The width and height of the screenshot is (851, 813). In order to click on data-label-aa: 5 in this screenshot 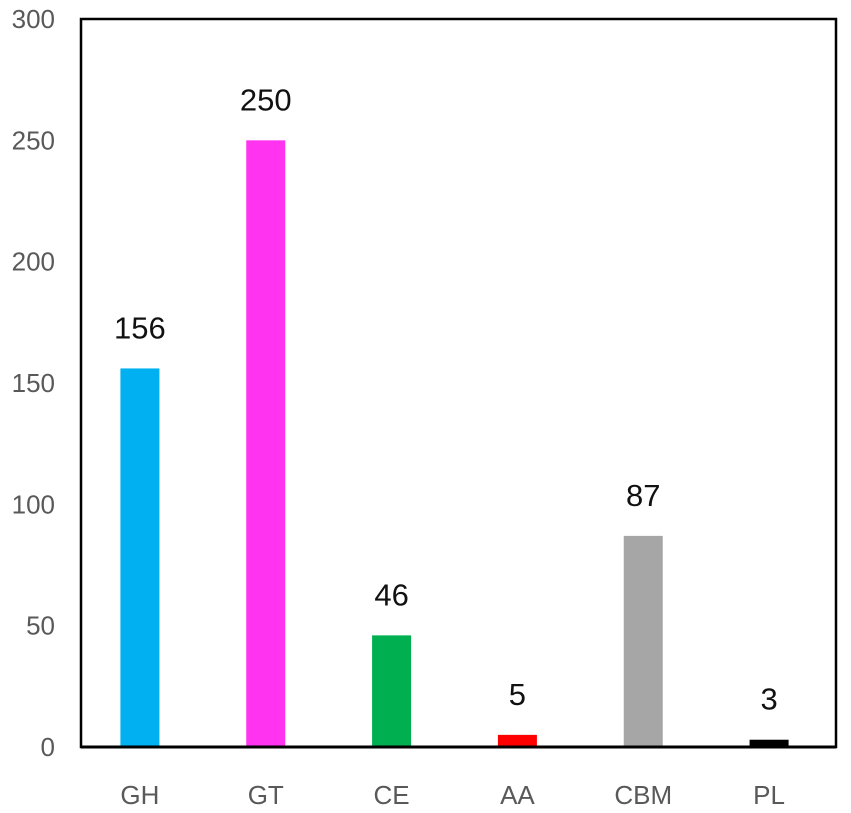, I will do `click(517, 694)`.